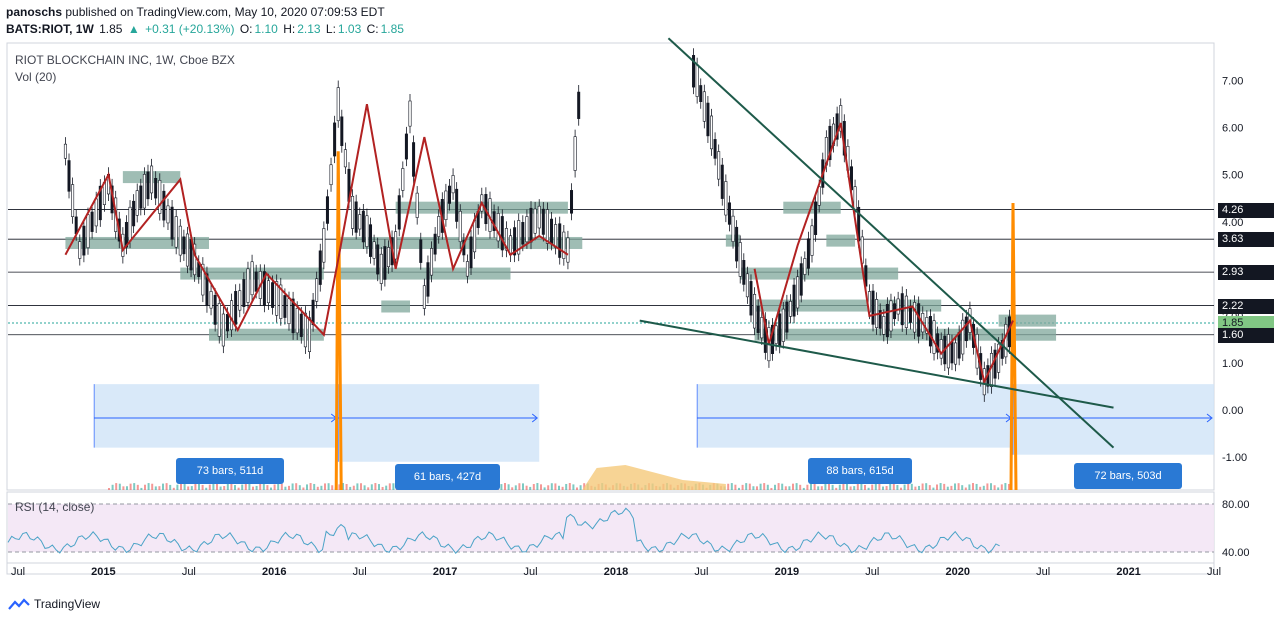 This screenshot has height=625, width=1274. Describe the element at coordinates (616, 572) in the screenshot. I see `time-axis-tick: 2018` at that location.